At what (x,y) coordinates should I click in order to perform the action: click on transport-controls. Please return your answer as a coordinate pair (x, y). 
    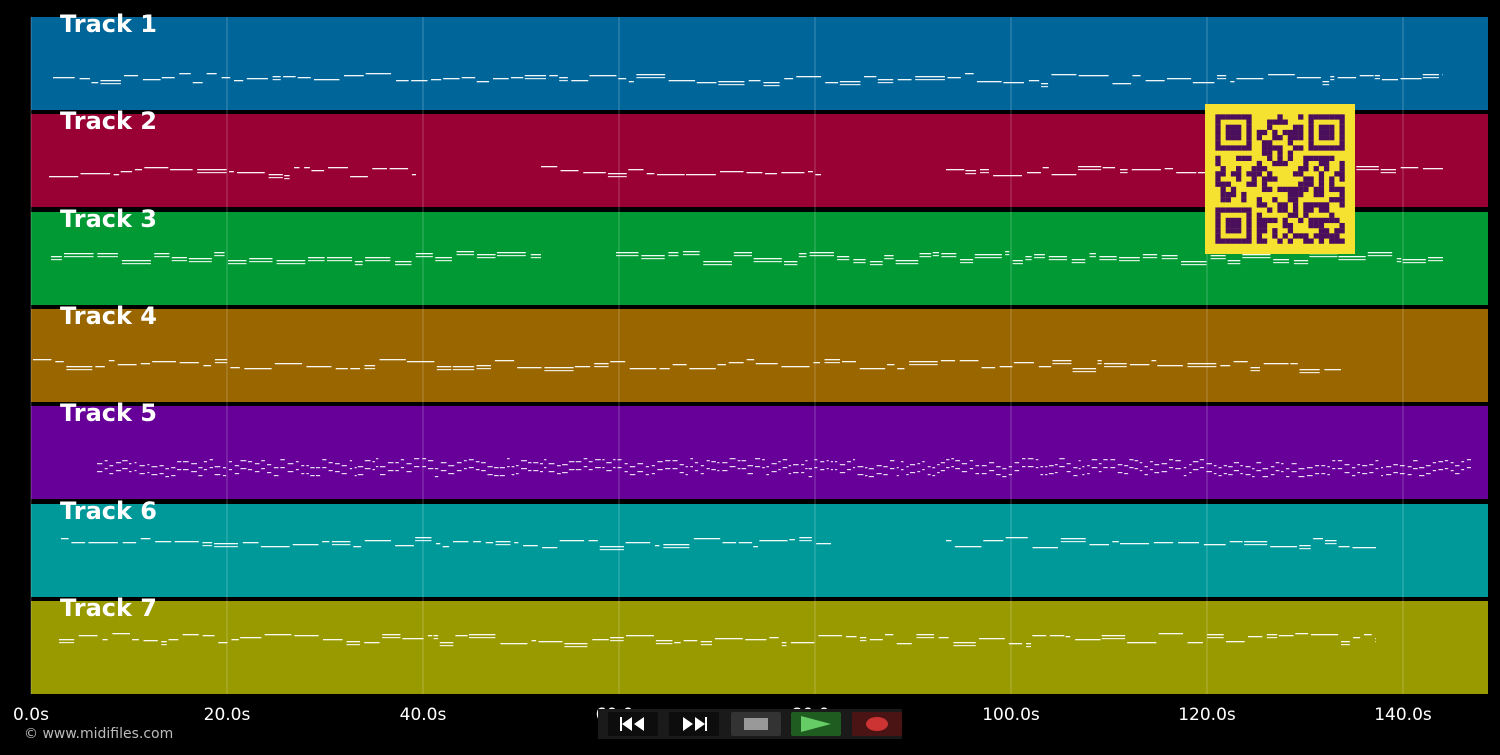
    Looking at the image, I should click on (750, 724).